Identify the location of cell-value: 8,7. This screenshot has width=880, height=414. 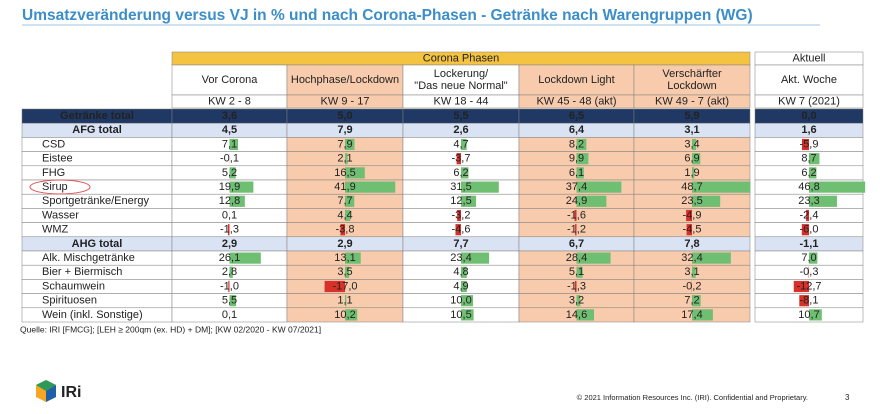
(808, 159).